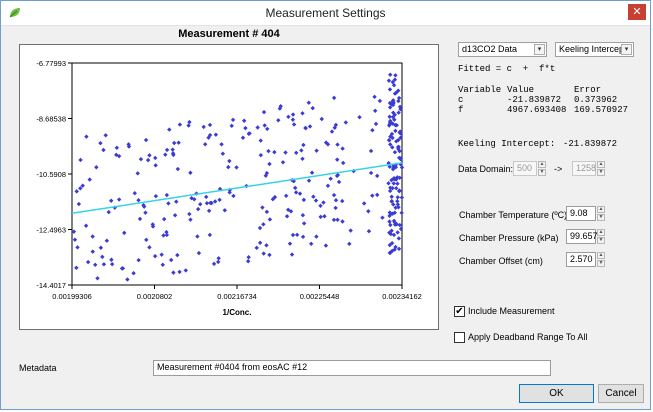  Describe the element at coordinates (601, 236) in the screenshot. I see `chamber-pressure-spinner: ▲ ▼` at that location.